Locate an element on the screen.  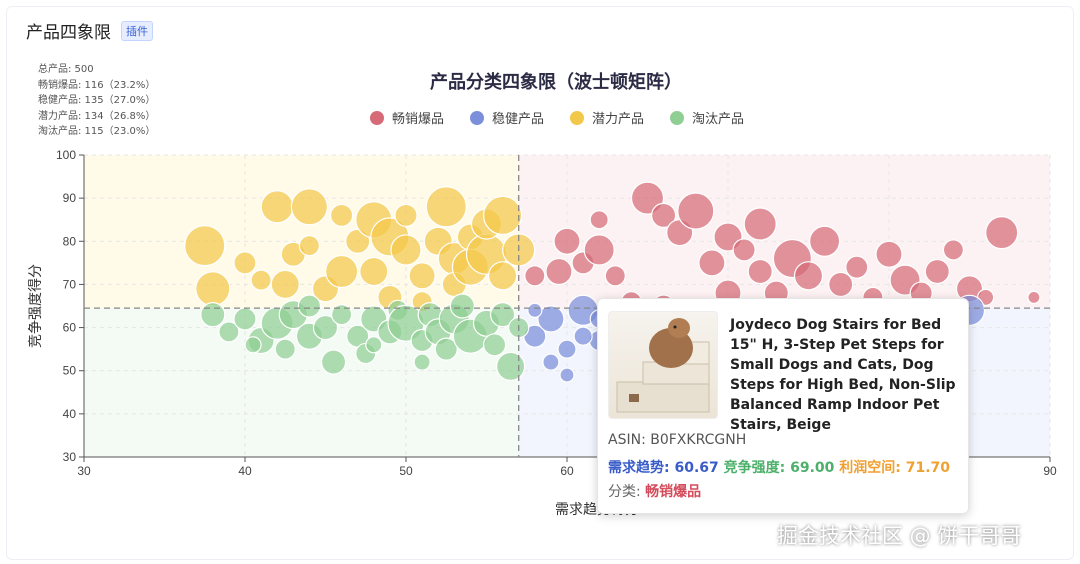
legend-label: 潜力产品 is located at coordinates (618, 119).